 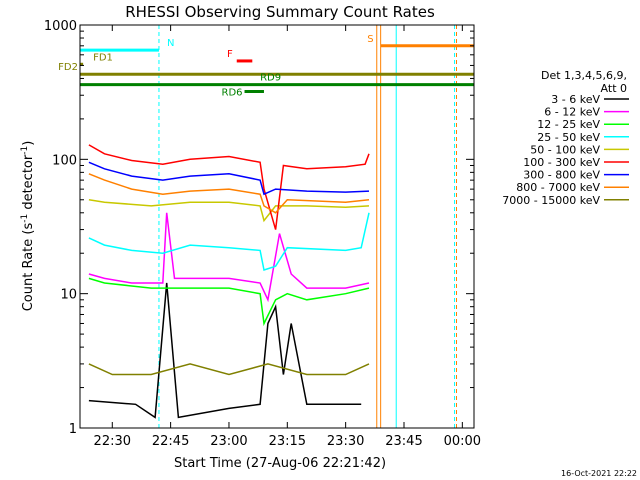 I want to click on legend-label-800-7000-kev: 800 - 7000 keV, so click(x=558, y=187).